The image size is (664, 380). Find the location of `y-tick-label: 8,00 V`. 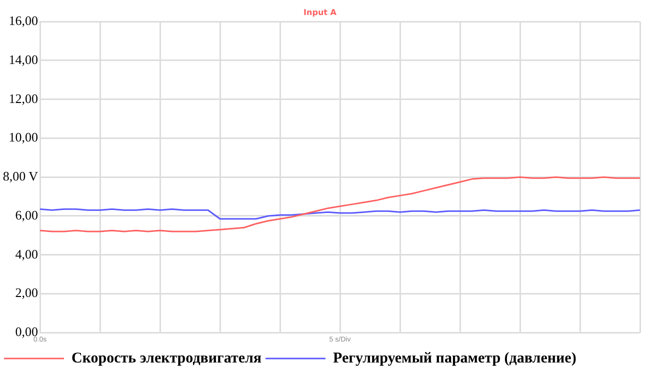

y-tick-label: 8,00 V is located at coordinates (20, 176).